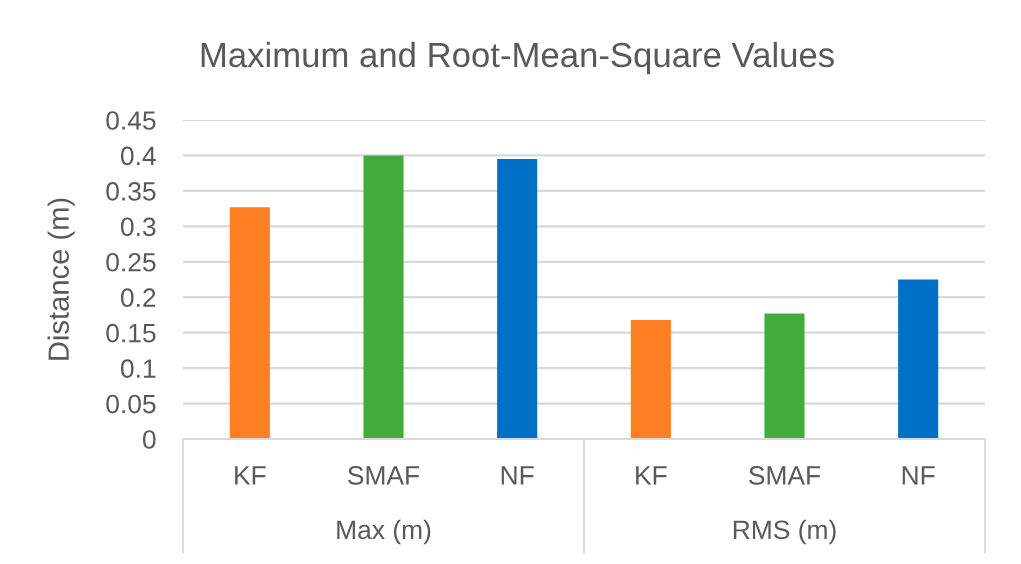  I want to click on y-tick-label: 0.4, so click(138, 156).